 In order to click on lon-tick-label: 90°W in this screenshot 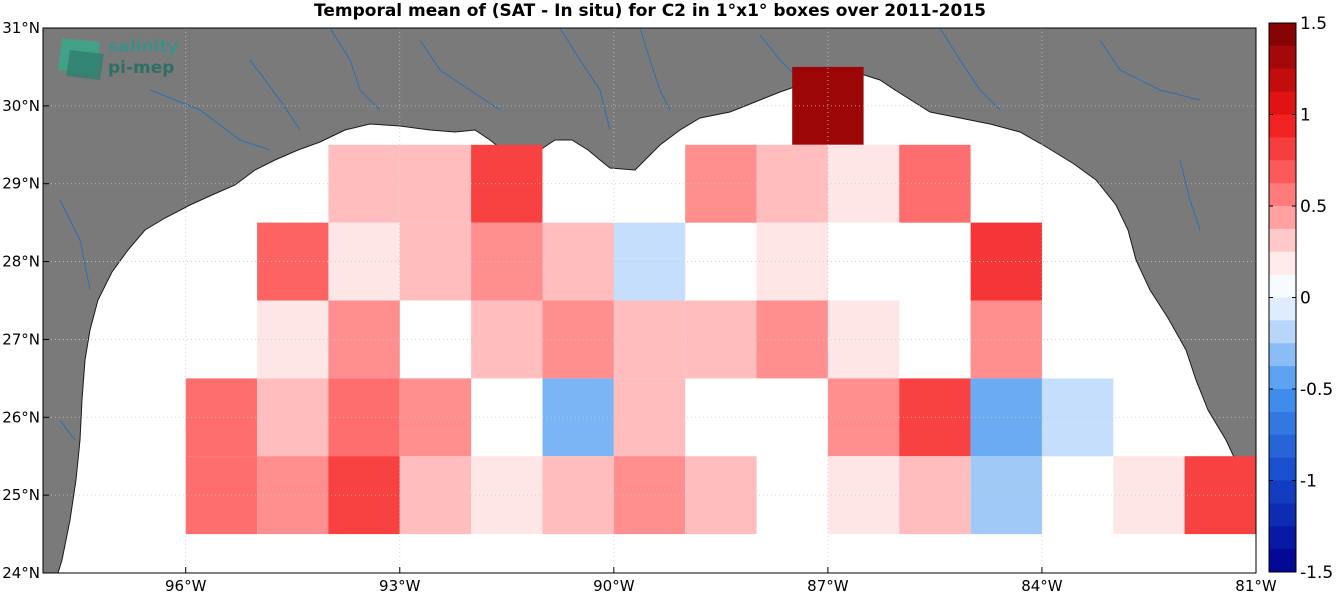, I will do `click(614, 585)`.